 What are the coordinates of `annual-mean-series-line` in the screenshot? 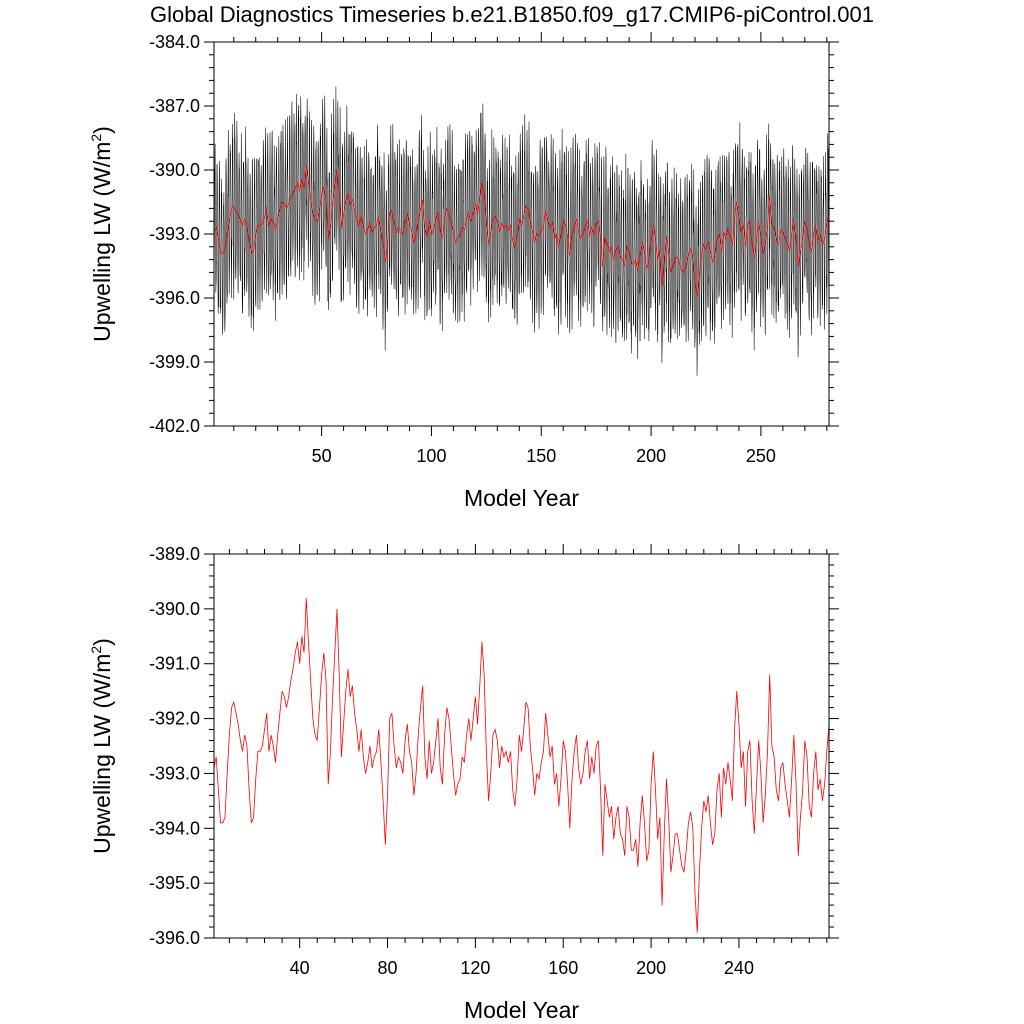 It's located at (521, 230).